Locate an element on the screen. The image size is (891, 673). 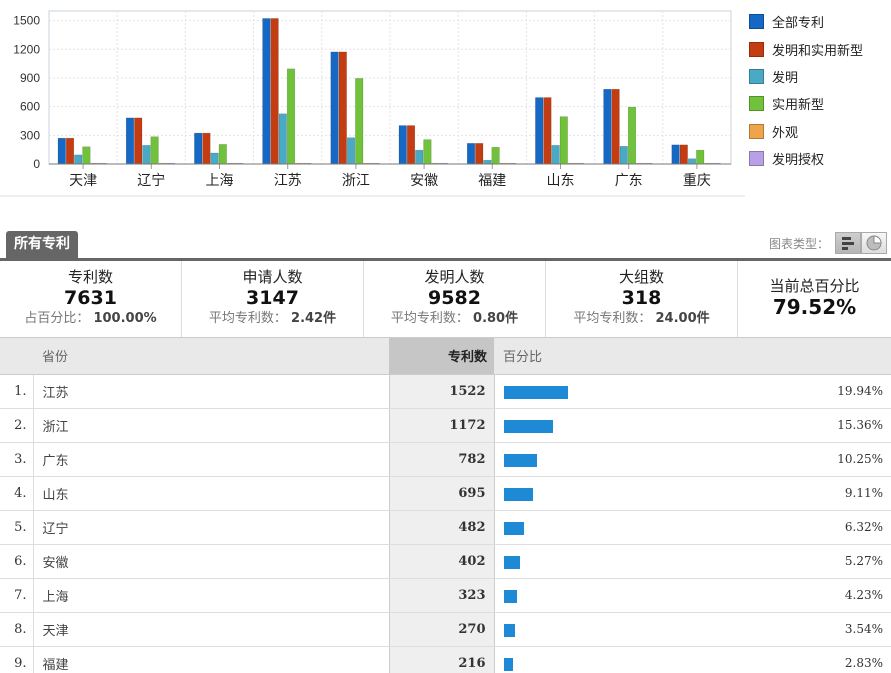
header-count: 专利数 is located at coordinates (441, 356).